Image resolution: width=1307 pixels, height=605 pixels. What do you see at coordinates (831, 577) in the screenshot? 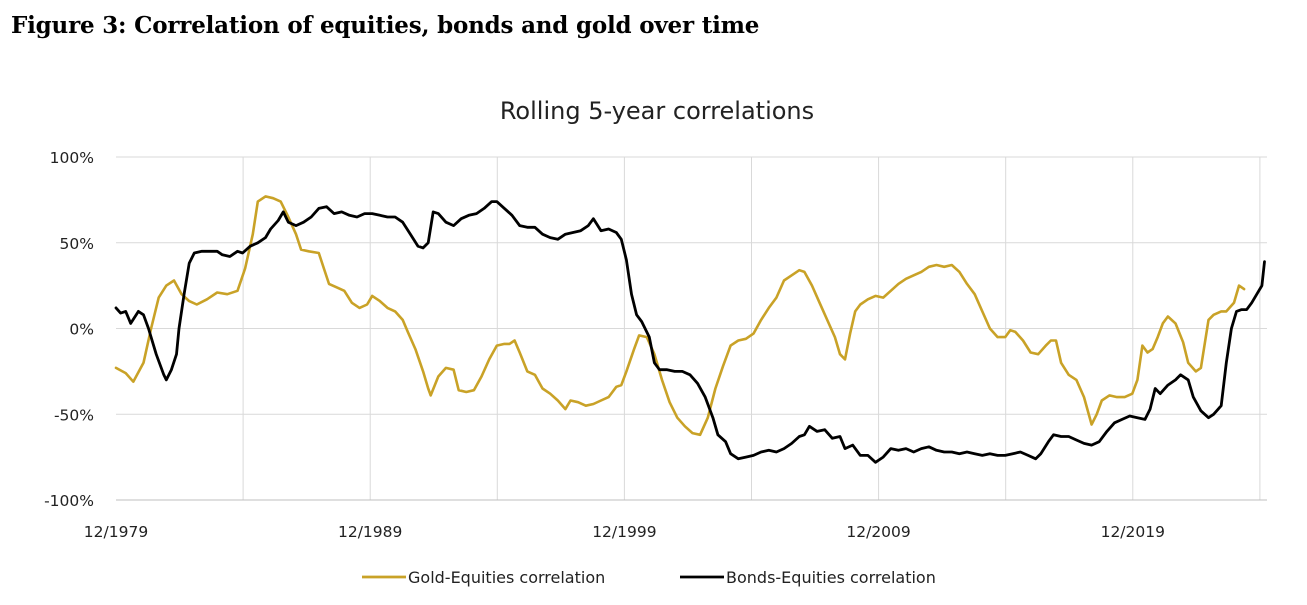
I see `legend-label: Bonds-Equities correlation` at bounding box center [831, 577].